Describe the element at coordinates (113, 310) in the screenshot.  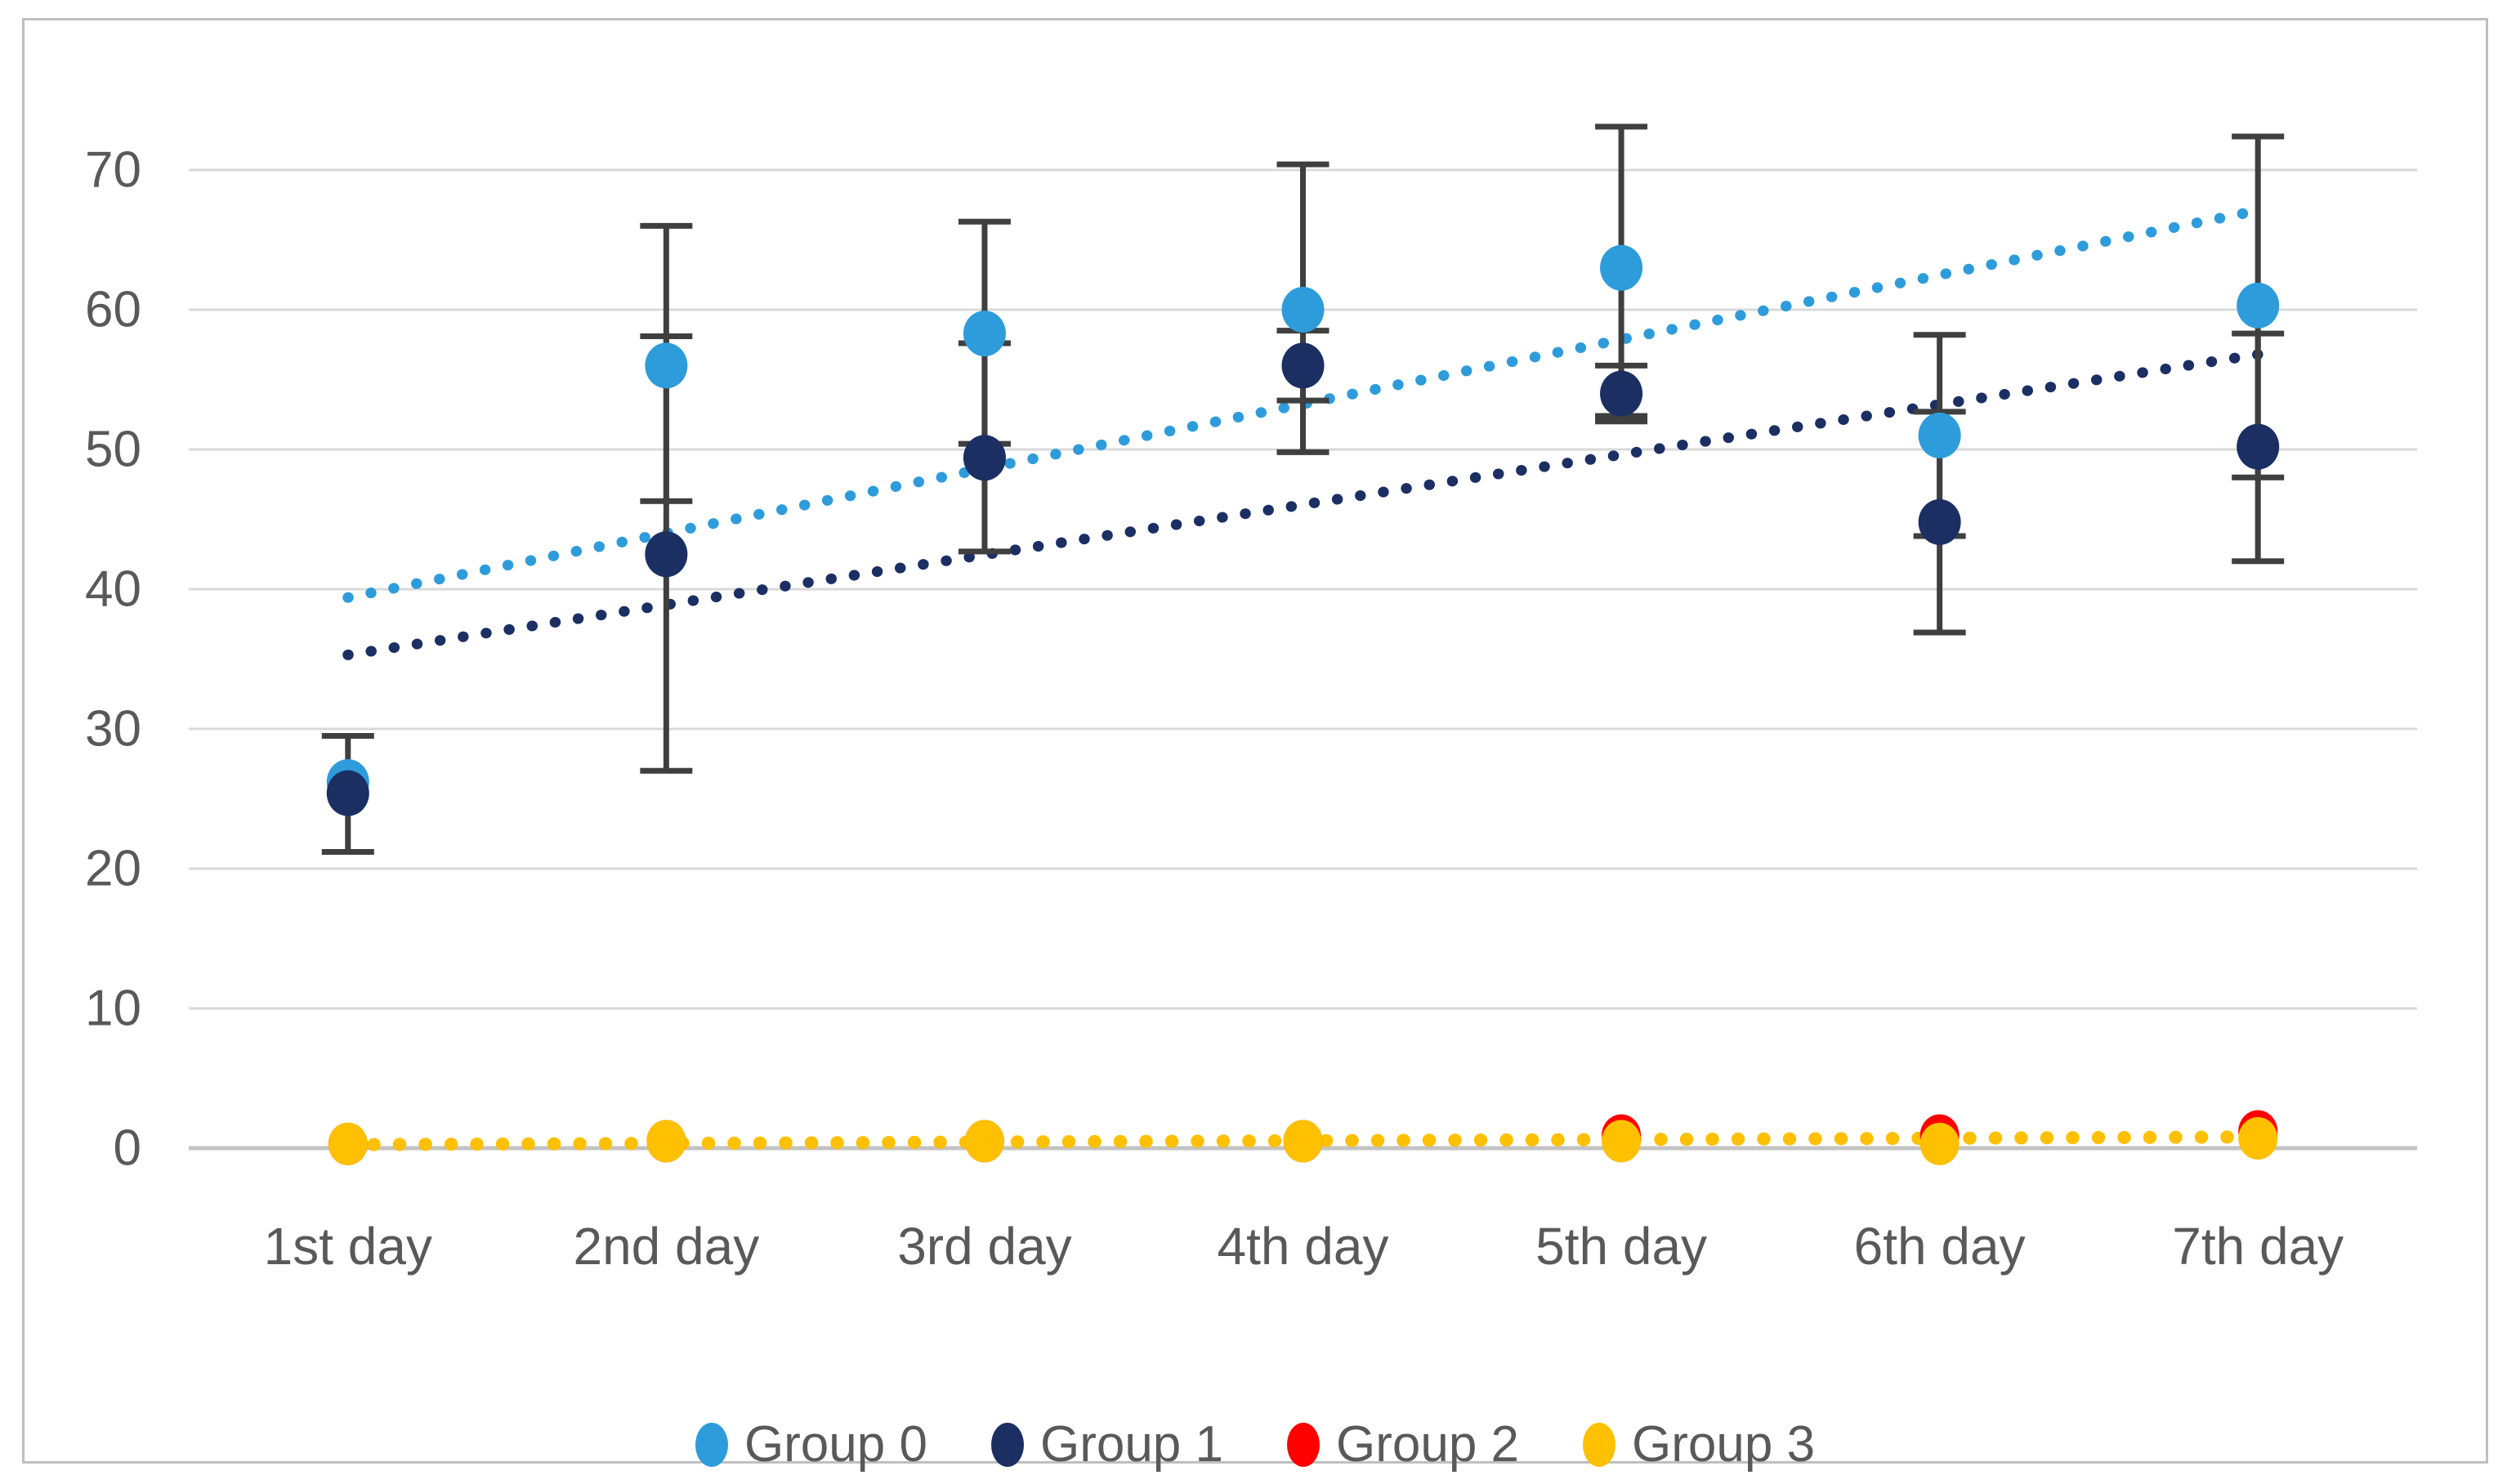
I see `y-tick-label: 60` at that location.